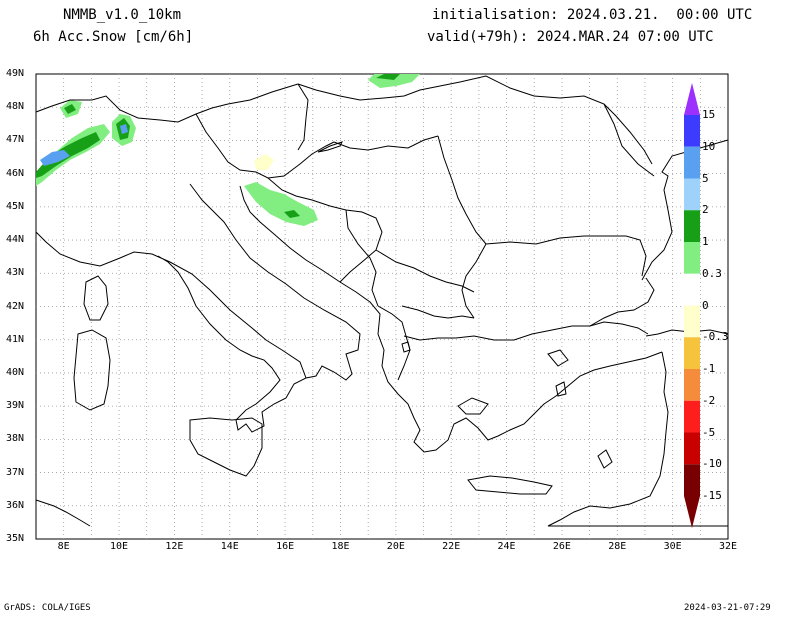 This screenshot has width=800, height=618. Describe the element at coordinates (561, 389) in the screenshot. I see `chios-coast` at that location.